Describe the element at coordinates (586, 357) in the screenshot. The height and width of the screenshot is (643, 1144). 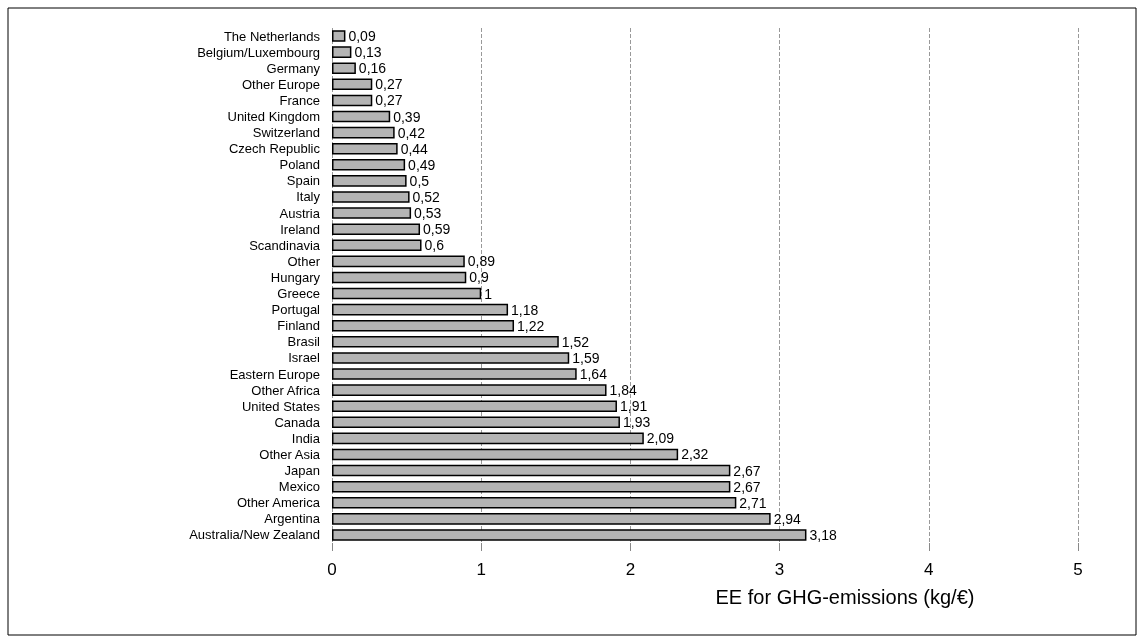
I see `data-label: 1,59` at that location.